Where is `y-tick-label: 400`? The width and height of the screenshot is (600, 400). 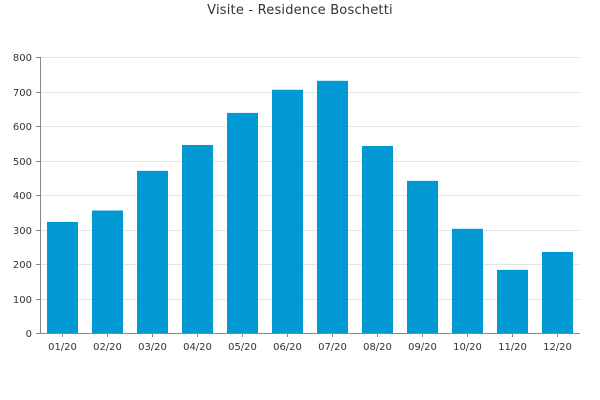
y-tick-label: 400 is located at coordinates (22, 196).